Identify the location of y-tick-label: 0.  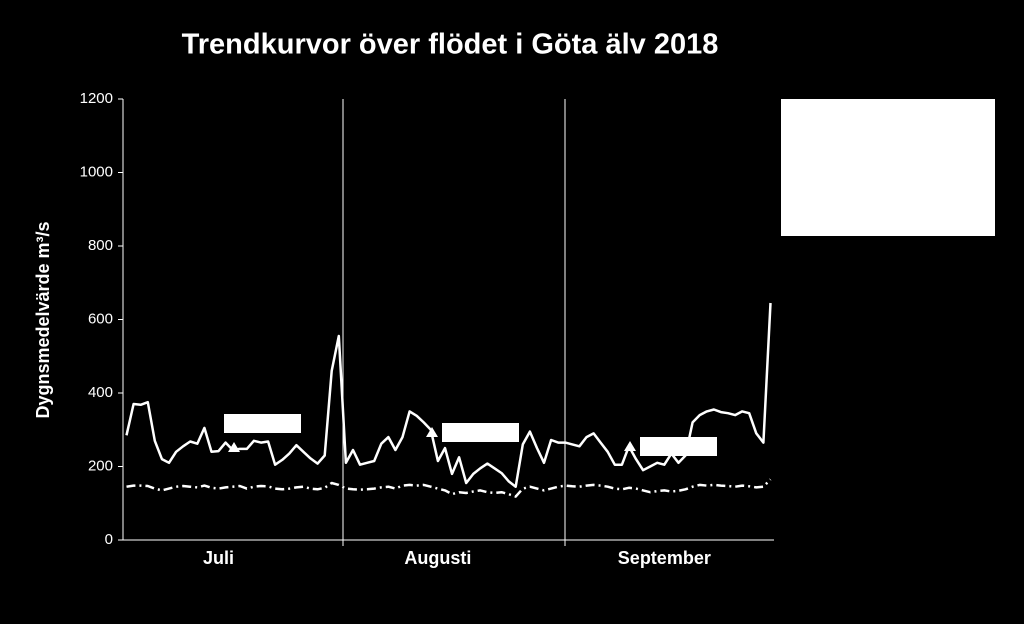
(109, 539).